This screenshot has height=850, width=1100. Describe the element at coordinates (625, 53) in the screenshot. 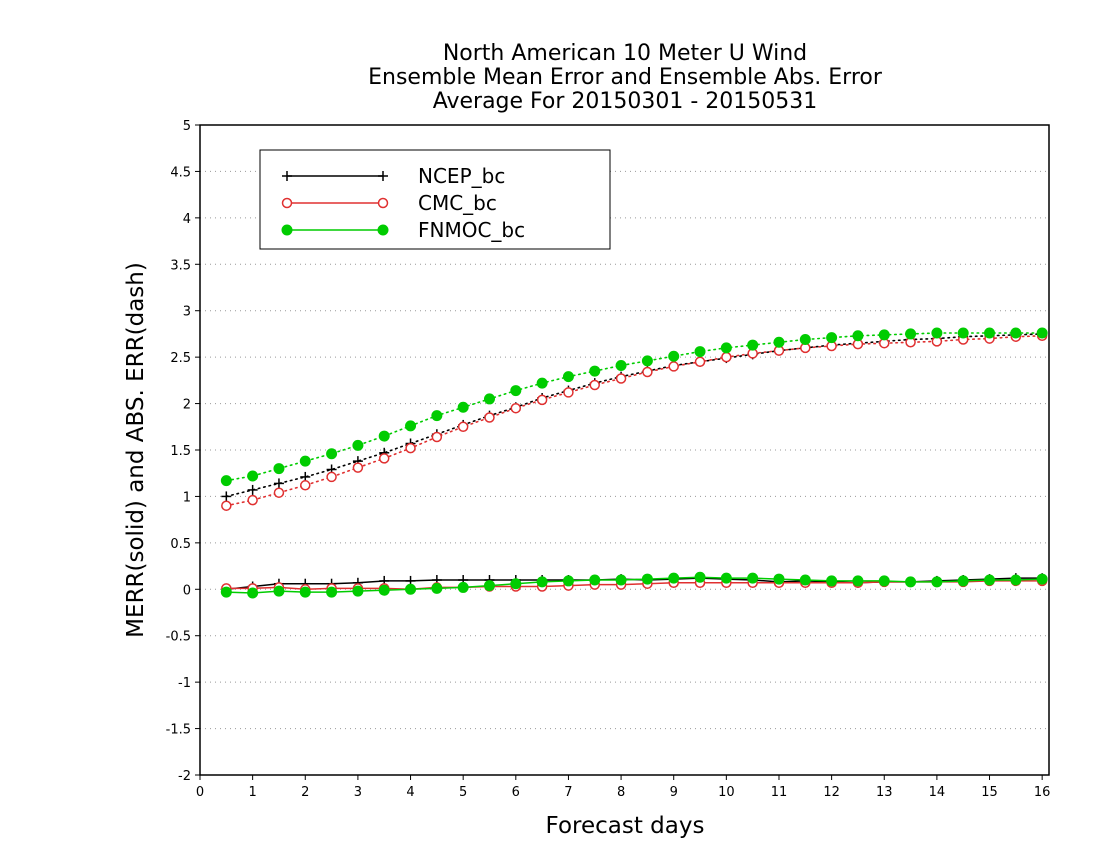

I see `title-line-1: North American 10 Meter U Wind` at that location.